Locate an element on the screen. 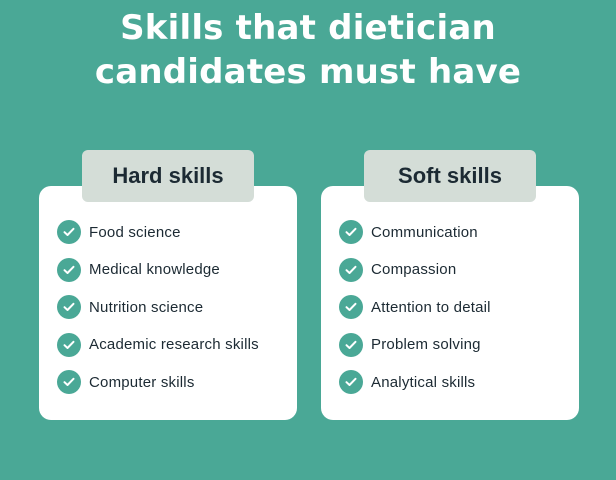  list-item: Medical knowledge is located at coordinates (158, 269).